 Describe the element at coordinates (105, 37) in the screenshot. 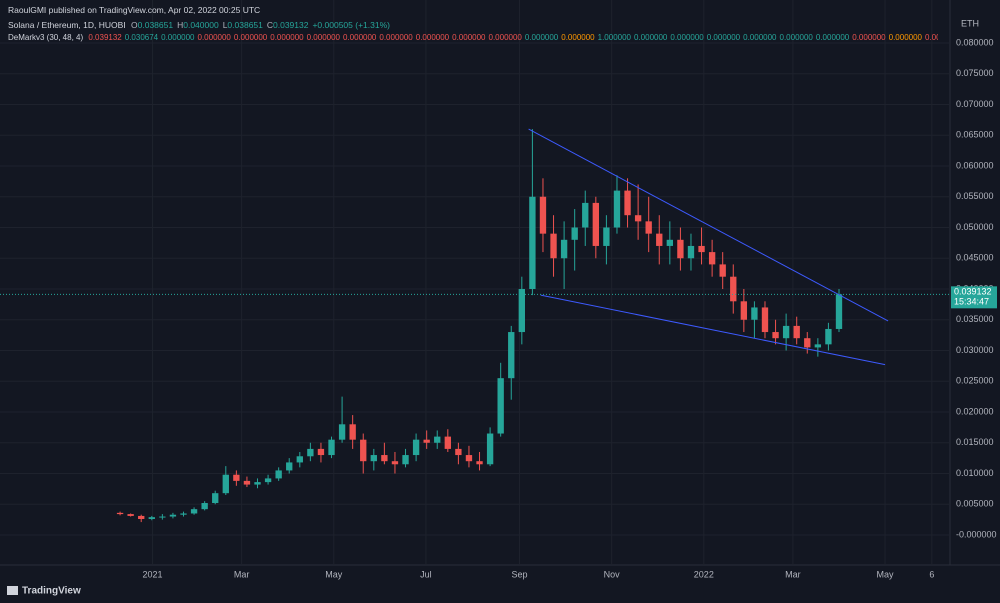

I see `indicator-value: 0.039132` at that location.